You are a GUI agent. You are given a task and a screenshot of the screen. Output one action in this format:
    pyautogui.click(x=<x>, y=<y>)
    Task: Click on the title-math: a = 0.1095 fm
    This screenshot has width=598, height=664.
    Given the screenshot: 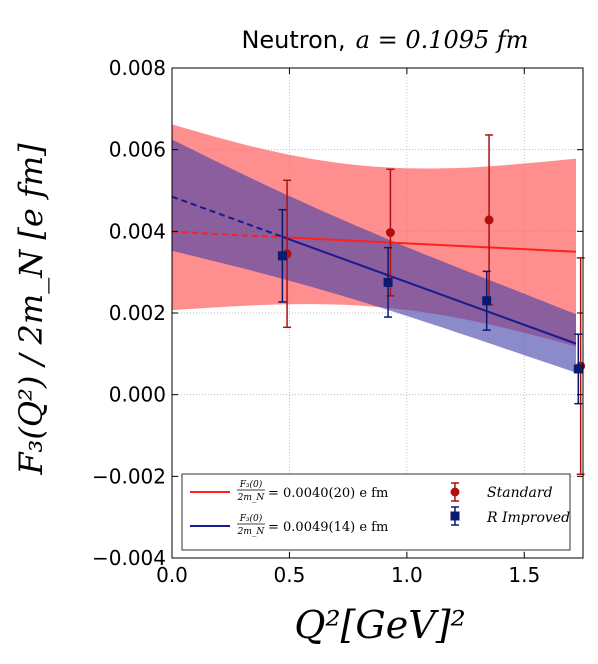 What is the action you would take?
    pyautogui.click(x=442, y=40)
    